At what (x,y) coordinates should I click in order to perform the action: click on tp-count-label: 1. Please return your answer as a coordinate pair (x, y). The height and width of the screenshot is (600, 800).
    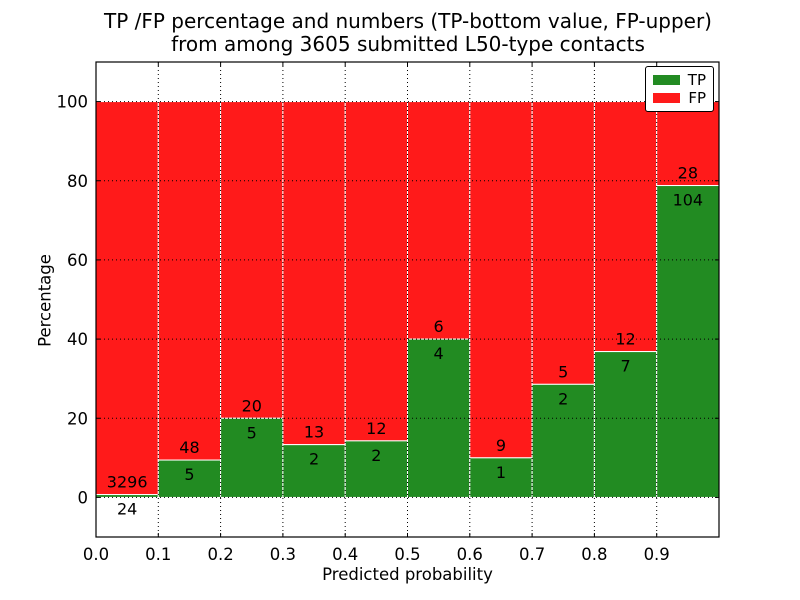
    Looking at the image, I should click on (501, 472).